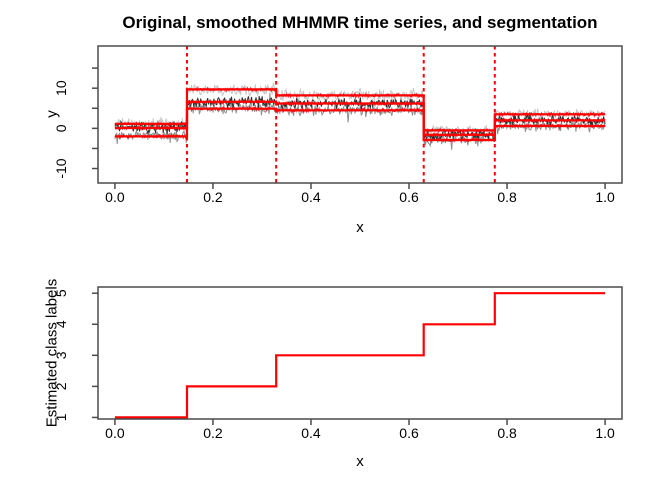 This screenshot has height=480, width=672. Describe the element at coordinates (311, 197) in the screenshot. I see `top-x-tick-label: 0.4` at that location.